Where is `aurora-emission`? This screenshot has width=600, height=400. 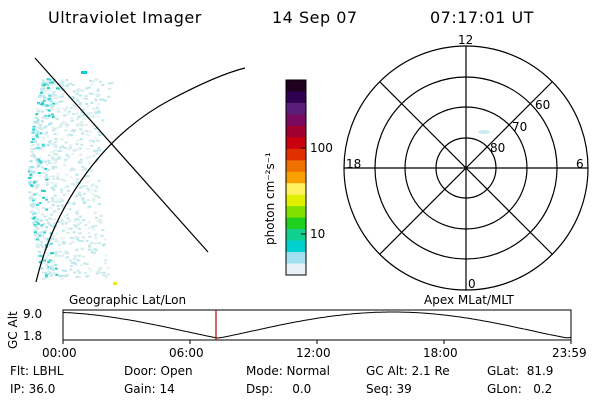 aurora-emission is located at coordinates (71, 179).